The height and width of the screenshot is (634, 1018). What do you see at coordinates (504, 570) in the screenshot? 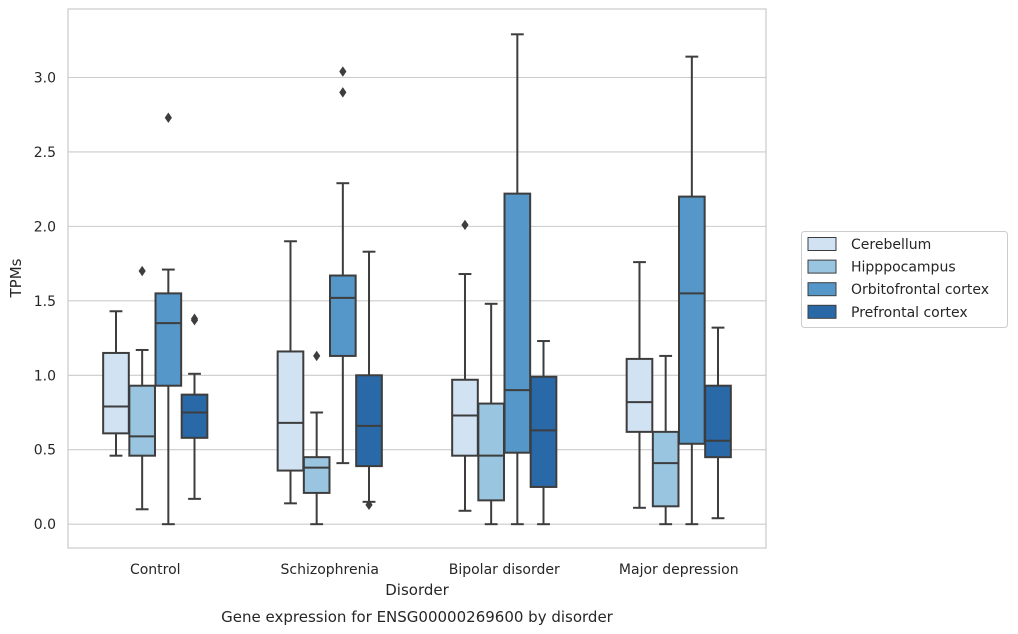
I see `x-tick-label: Bipolar disorder` at bounding box center [504, 570].